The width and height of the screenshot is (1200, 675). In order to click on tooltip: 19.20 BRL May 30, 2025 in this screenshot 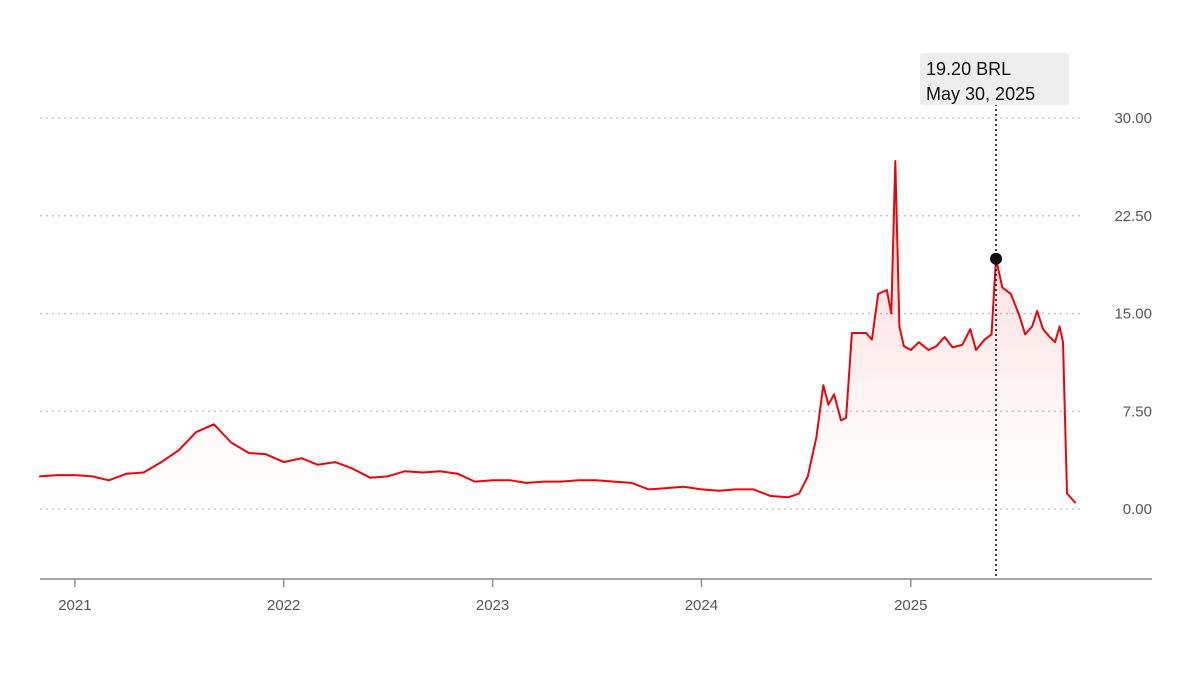, I will do `click(995, 79)`.